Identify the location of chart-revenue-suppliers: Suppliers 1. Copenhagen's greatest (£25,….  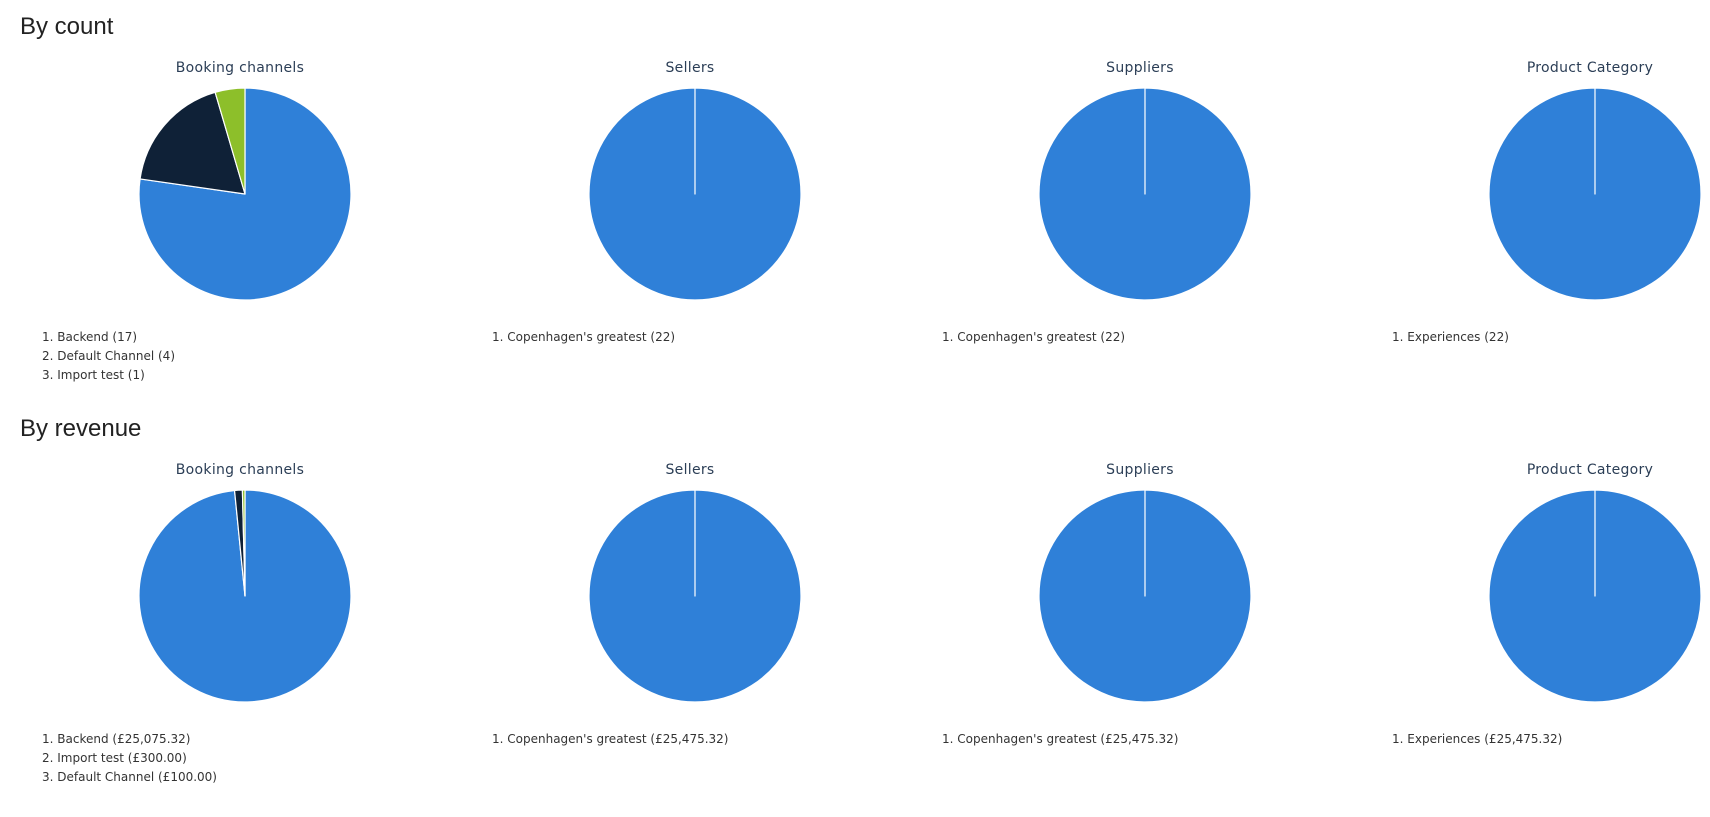
(1140, 639).